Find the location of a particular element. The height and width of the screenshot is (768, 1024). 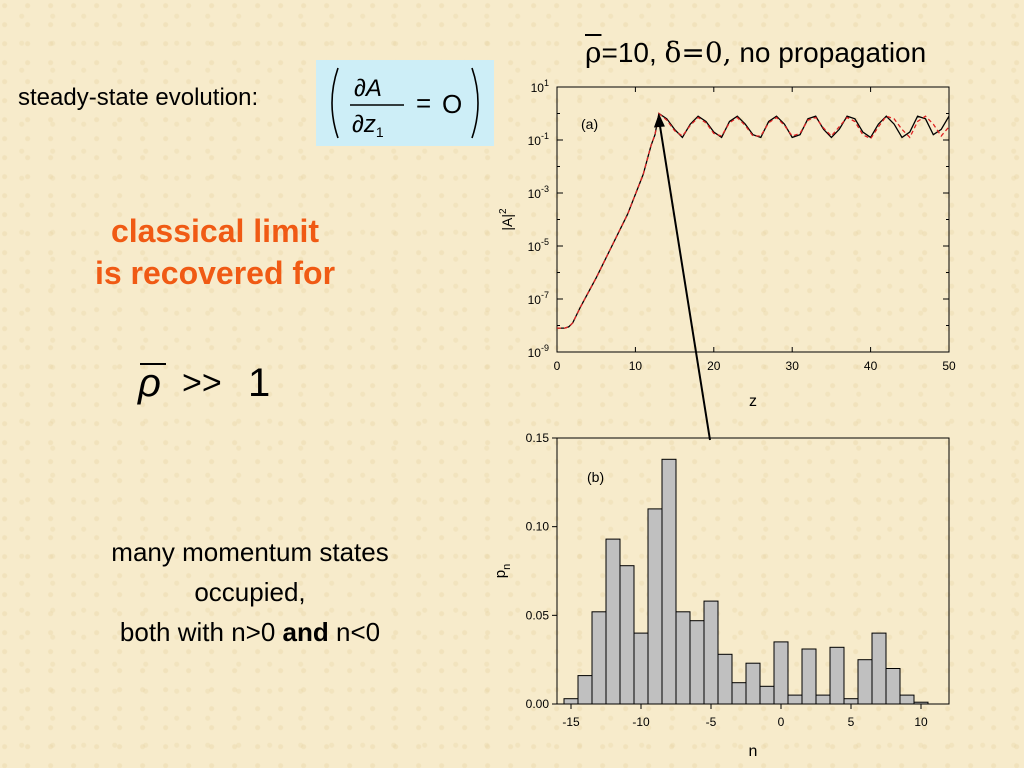

title-value: =10, is located at coordinates (629, 52).